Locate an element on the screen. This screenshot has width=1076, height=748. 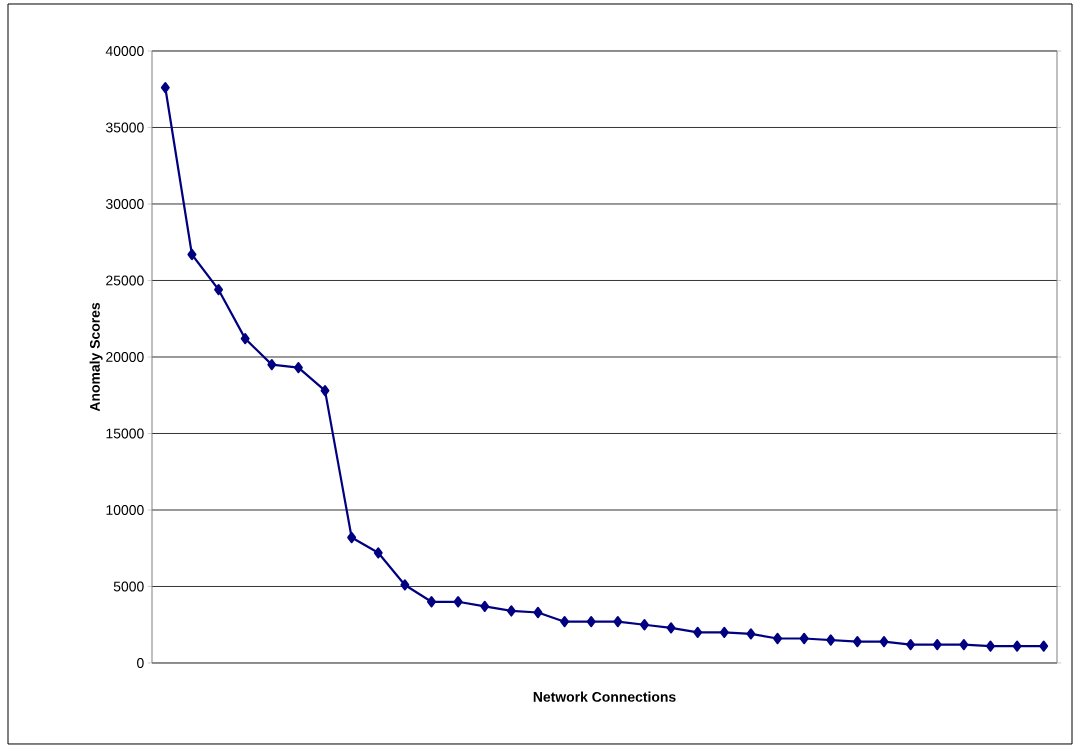
y-axis-title: Anomaly Scores is located at coordinates (96, 357).